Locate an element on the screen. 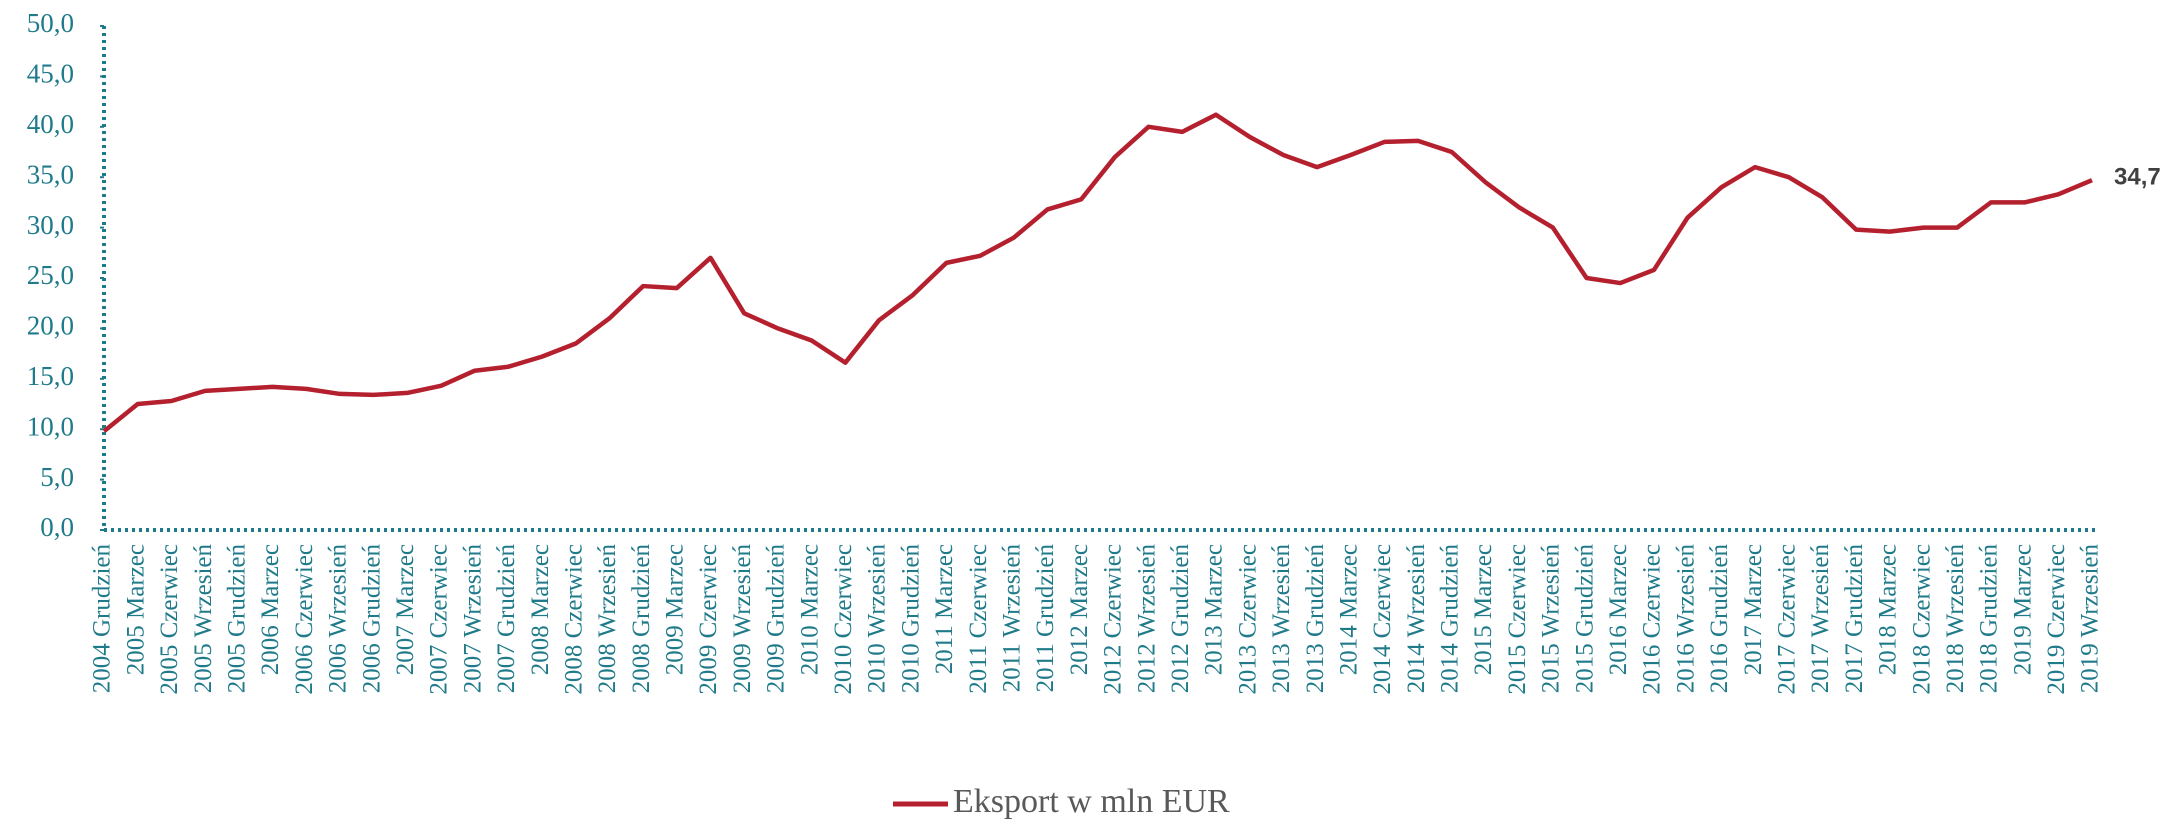  x-tick-label: 2014 Wrzesień is located at coordinates (1416, 619).